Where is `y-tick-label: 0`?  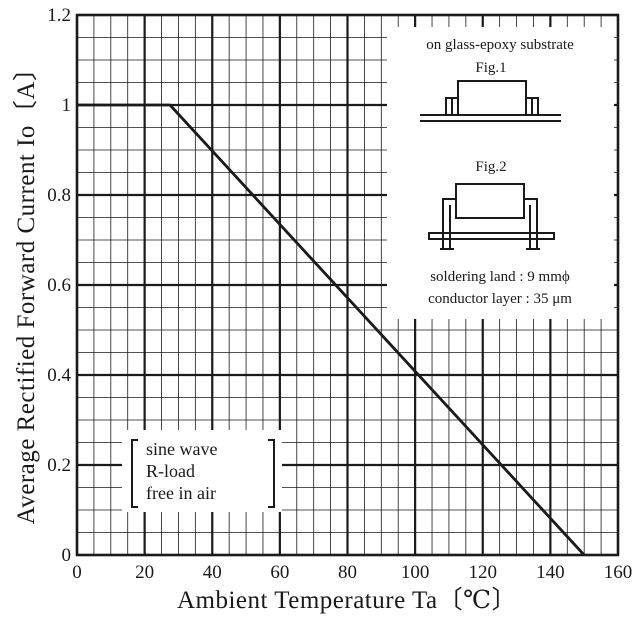
y-tick-label: 0 is located at coordinates (67, 555).